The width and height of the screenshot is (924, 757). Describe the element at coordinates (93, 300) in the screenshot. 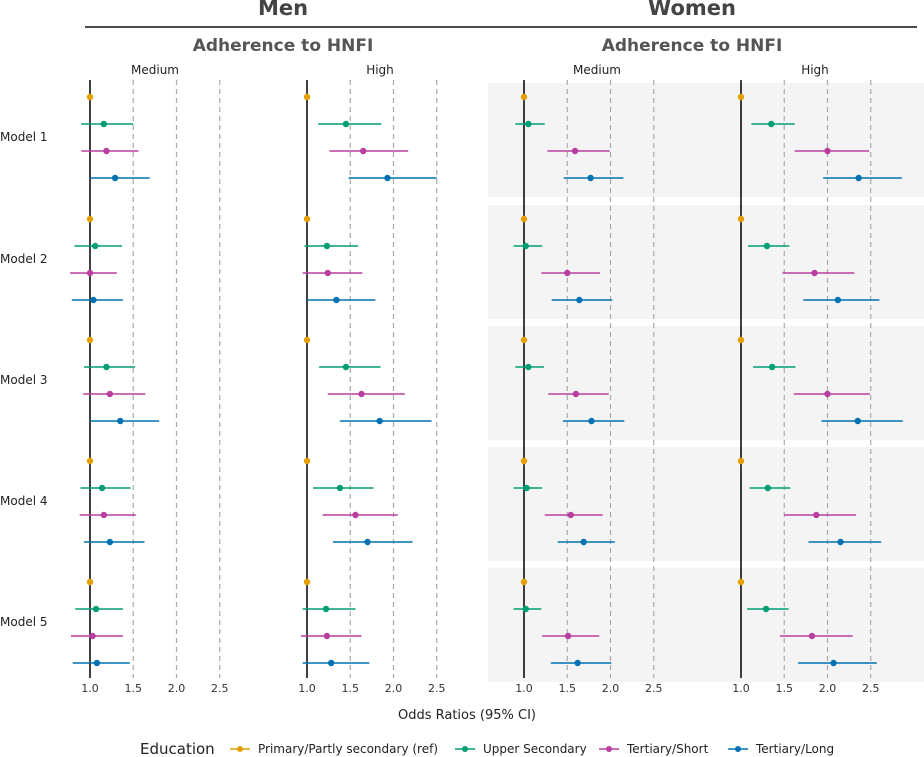

I see `point-men-medium-model-2-tertiary-long` at that location.